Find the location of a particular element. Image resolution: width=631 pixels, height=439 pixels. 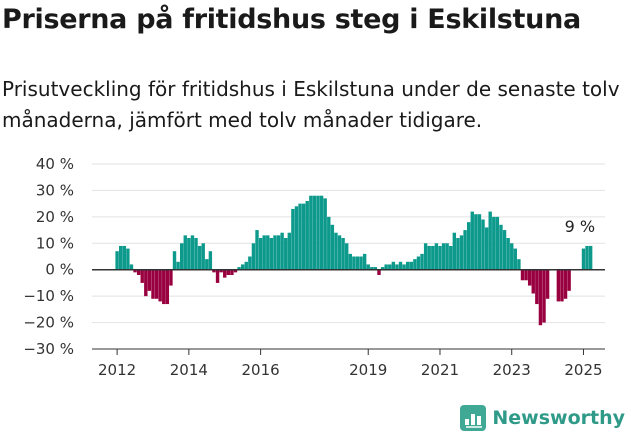

newsworthy-logo: Newsworthy is located at coordinates (542, 418).